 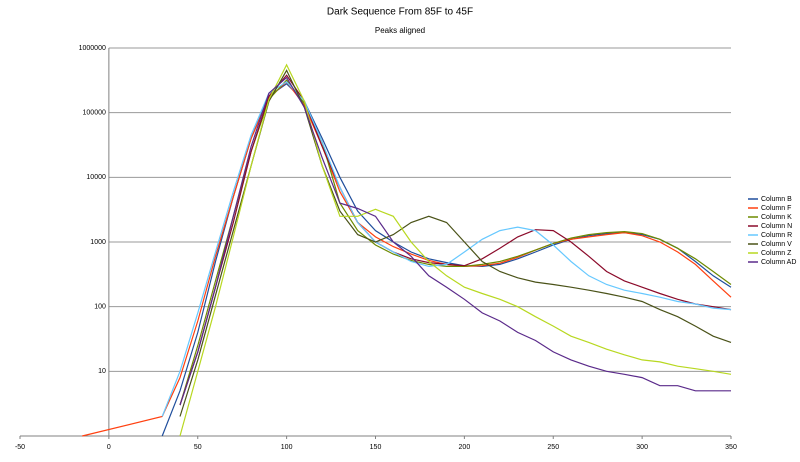 I want to click on y-tick-label: 100000, so click(x=94, y=113).